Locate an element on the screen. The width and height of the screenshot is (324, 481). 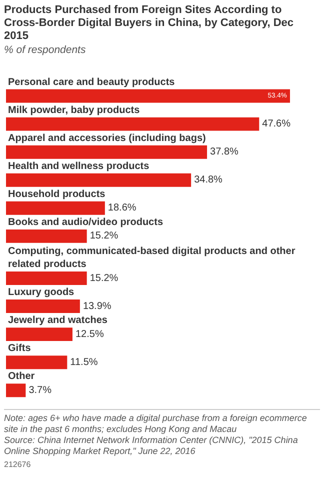
y-tick-label: Household products is located at coordinates (57, 194).